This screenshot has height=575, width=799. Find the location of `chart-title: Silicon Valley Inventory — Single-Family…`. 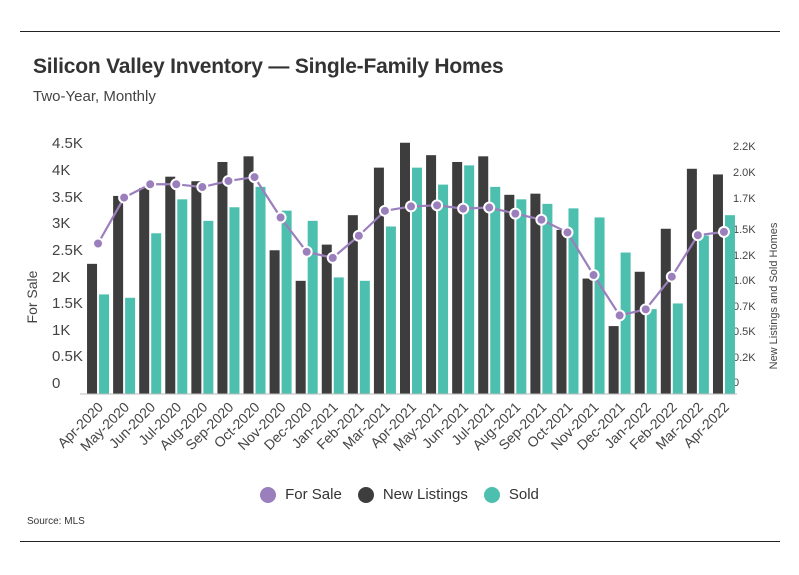

chart-title: Silicon Valley Inventory — Single-Family… is located at coordinates (268, 66).